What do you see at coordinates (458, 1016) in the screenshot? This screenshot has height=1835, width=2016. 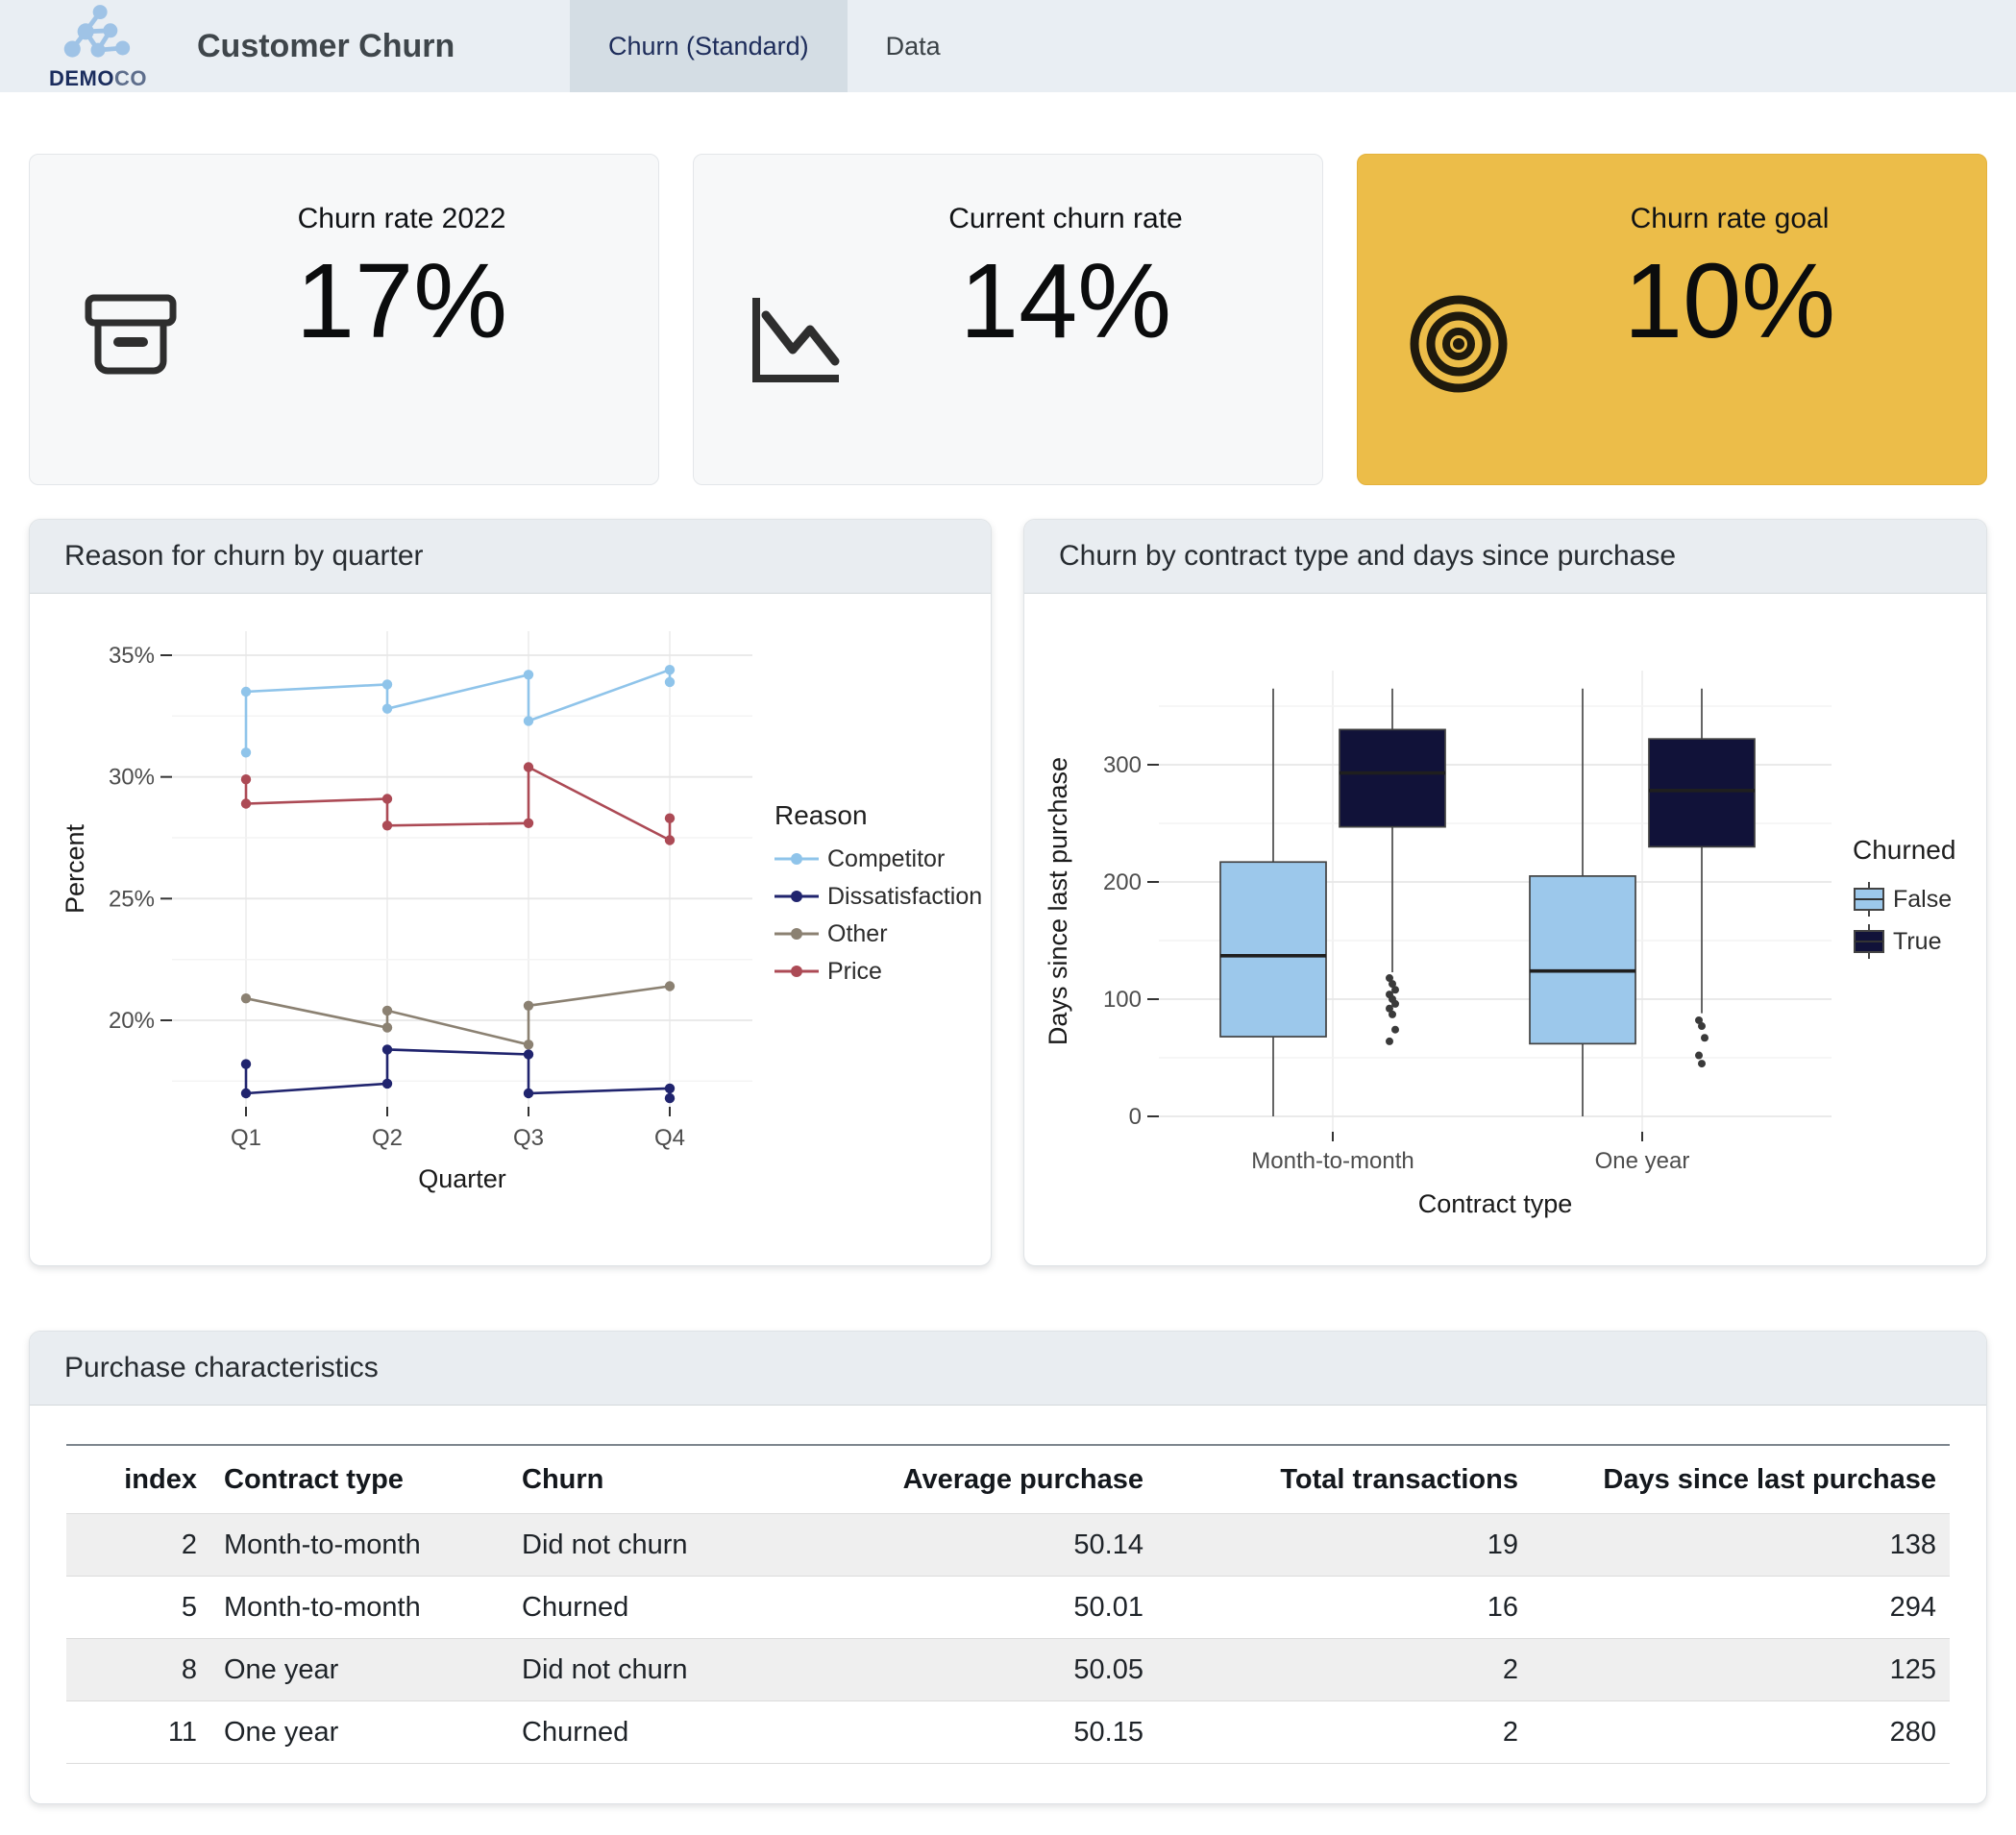 I see `series-other` at bounding box center [458, 1016].